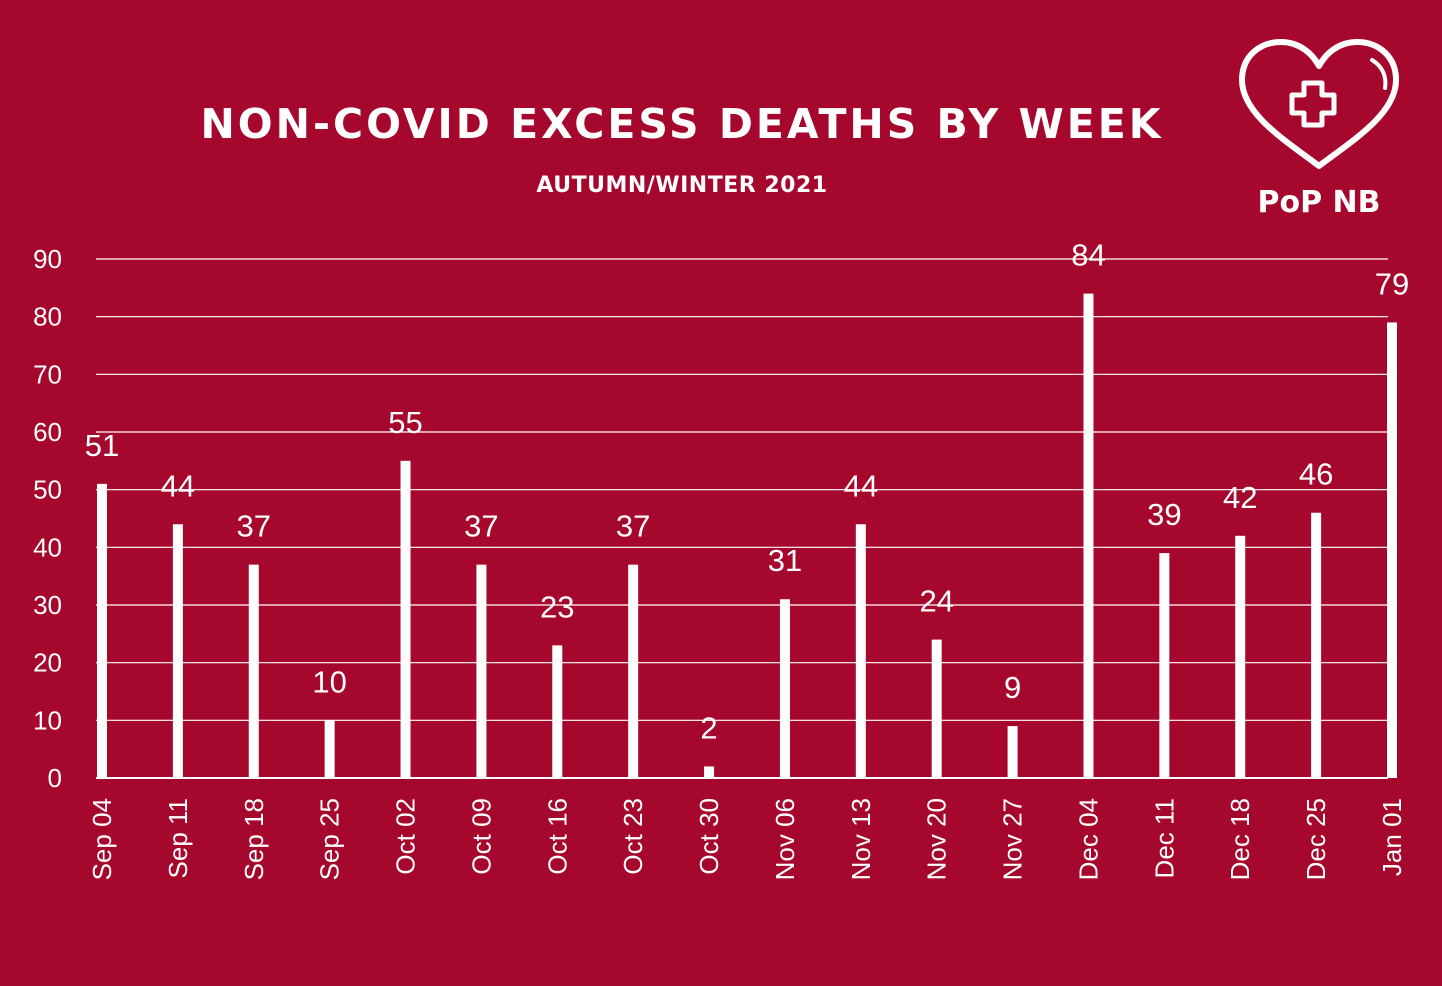 This screenshot has width=1442, height=986. What do you see at coordinates (47, 518) in the screenshot?
I see `y-axis-ticks: 0 10 20 30 40 50 60 70 80 90` at bounding box center [47, 518].